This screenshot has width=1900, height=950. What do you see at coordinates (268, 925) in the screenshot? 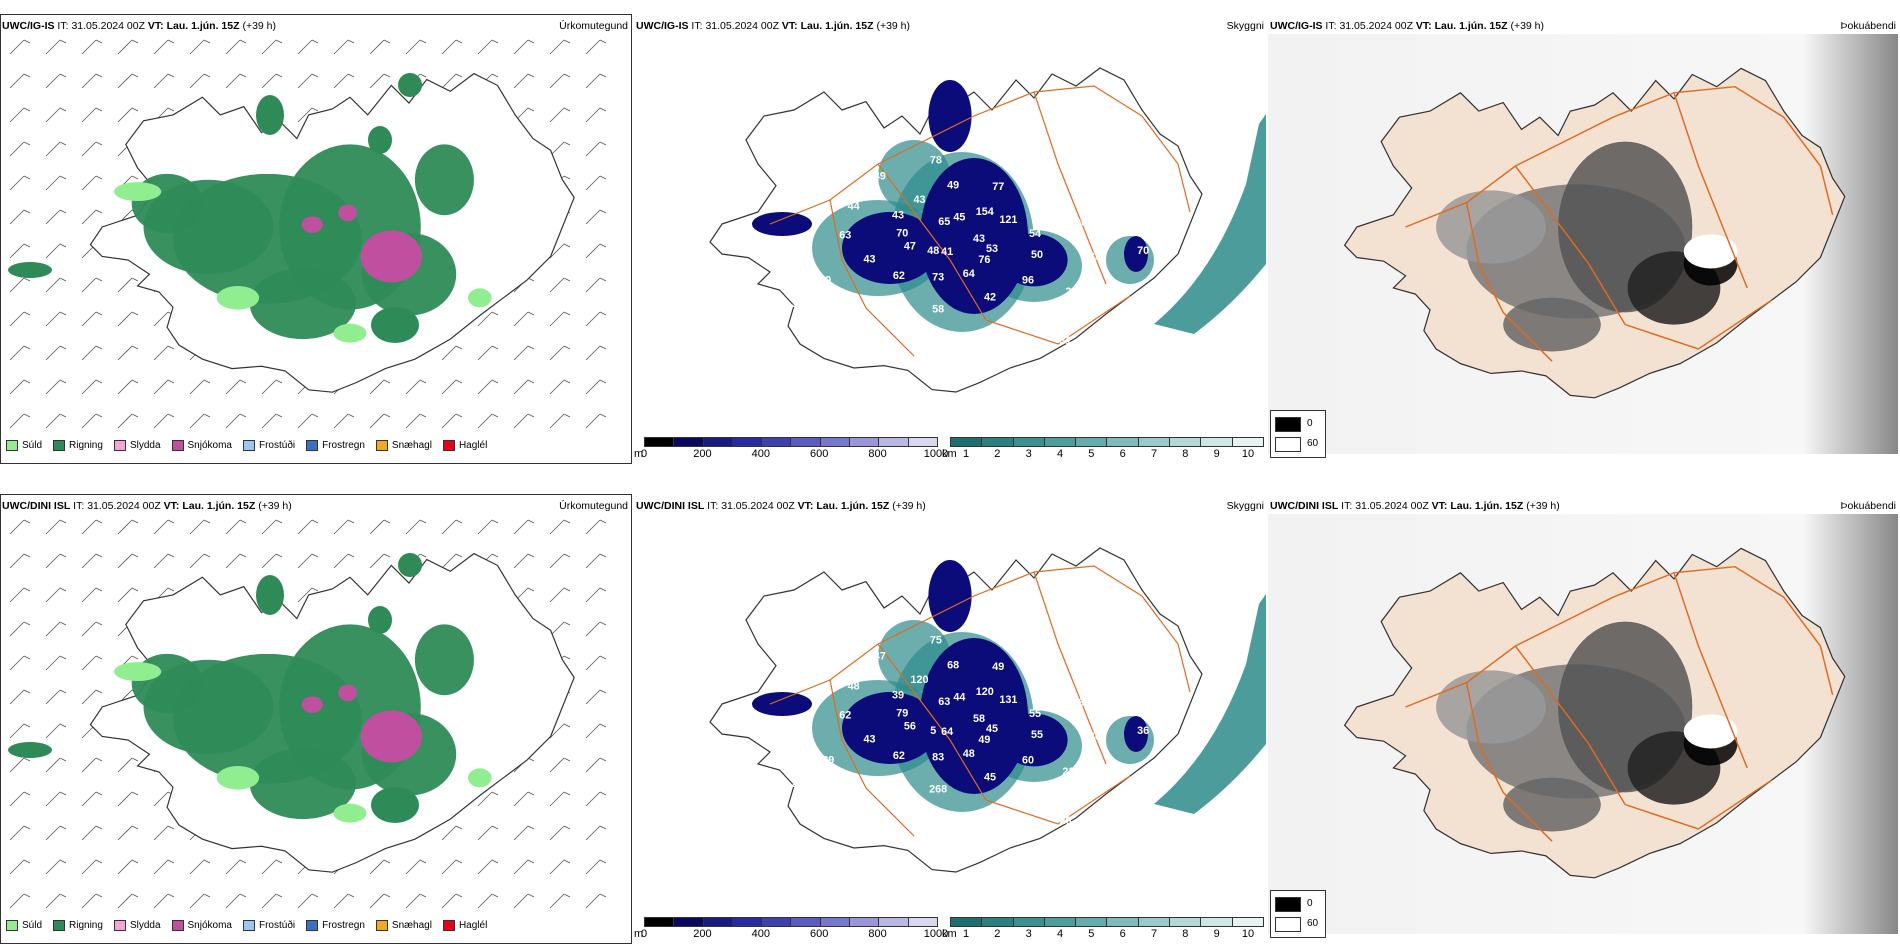
I see `precip-legend-item: Frostúði` at bounding box center [268, 925].